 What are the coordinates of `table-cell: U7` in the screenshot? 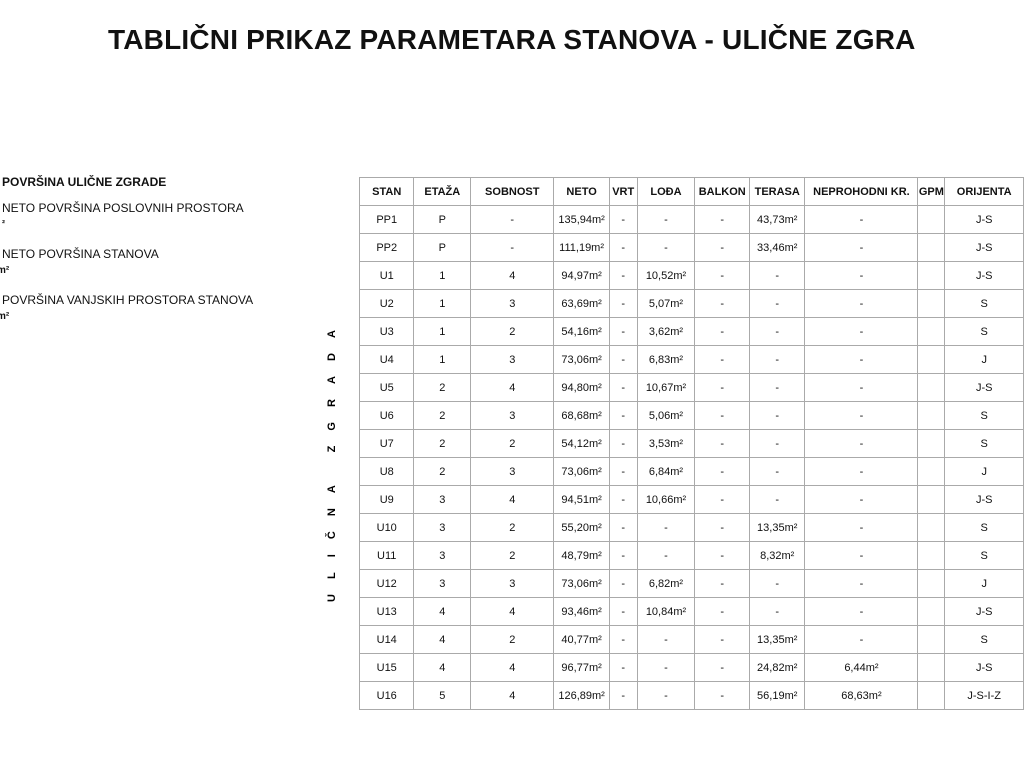 It's located at (386, 443).